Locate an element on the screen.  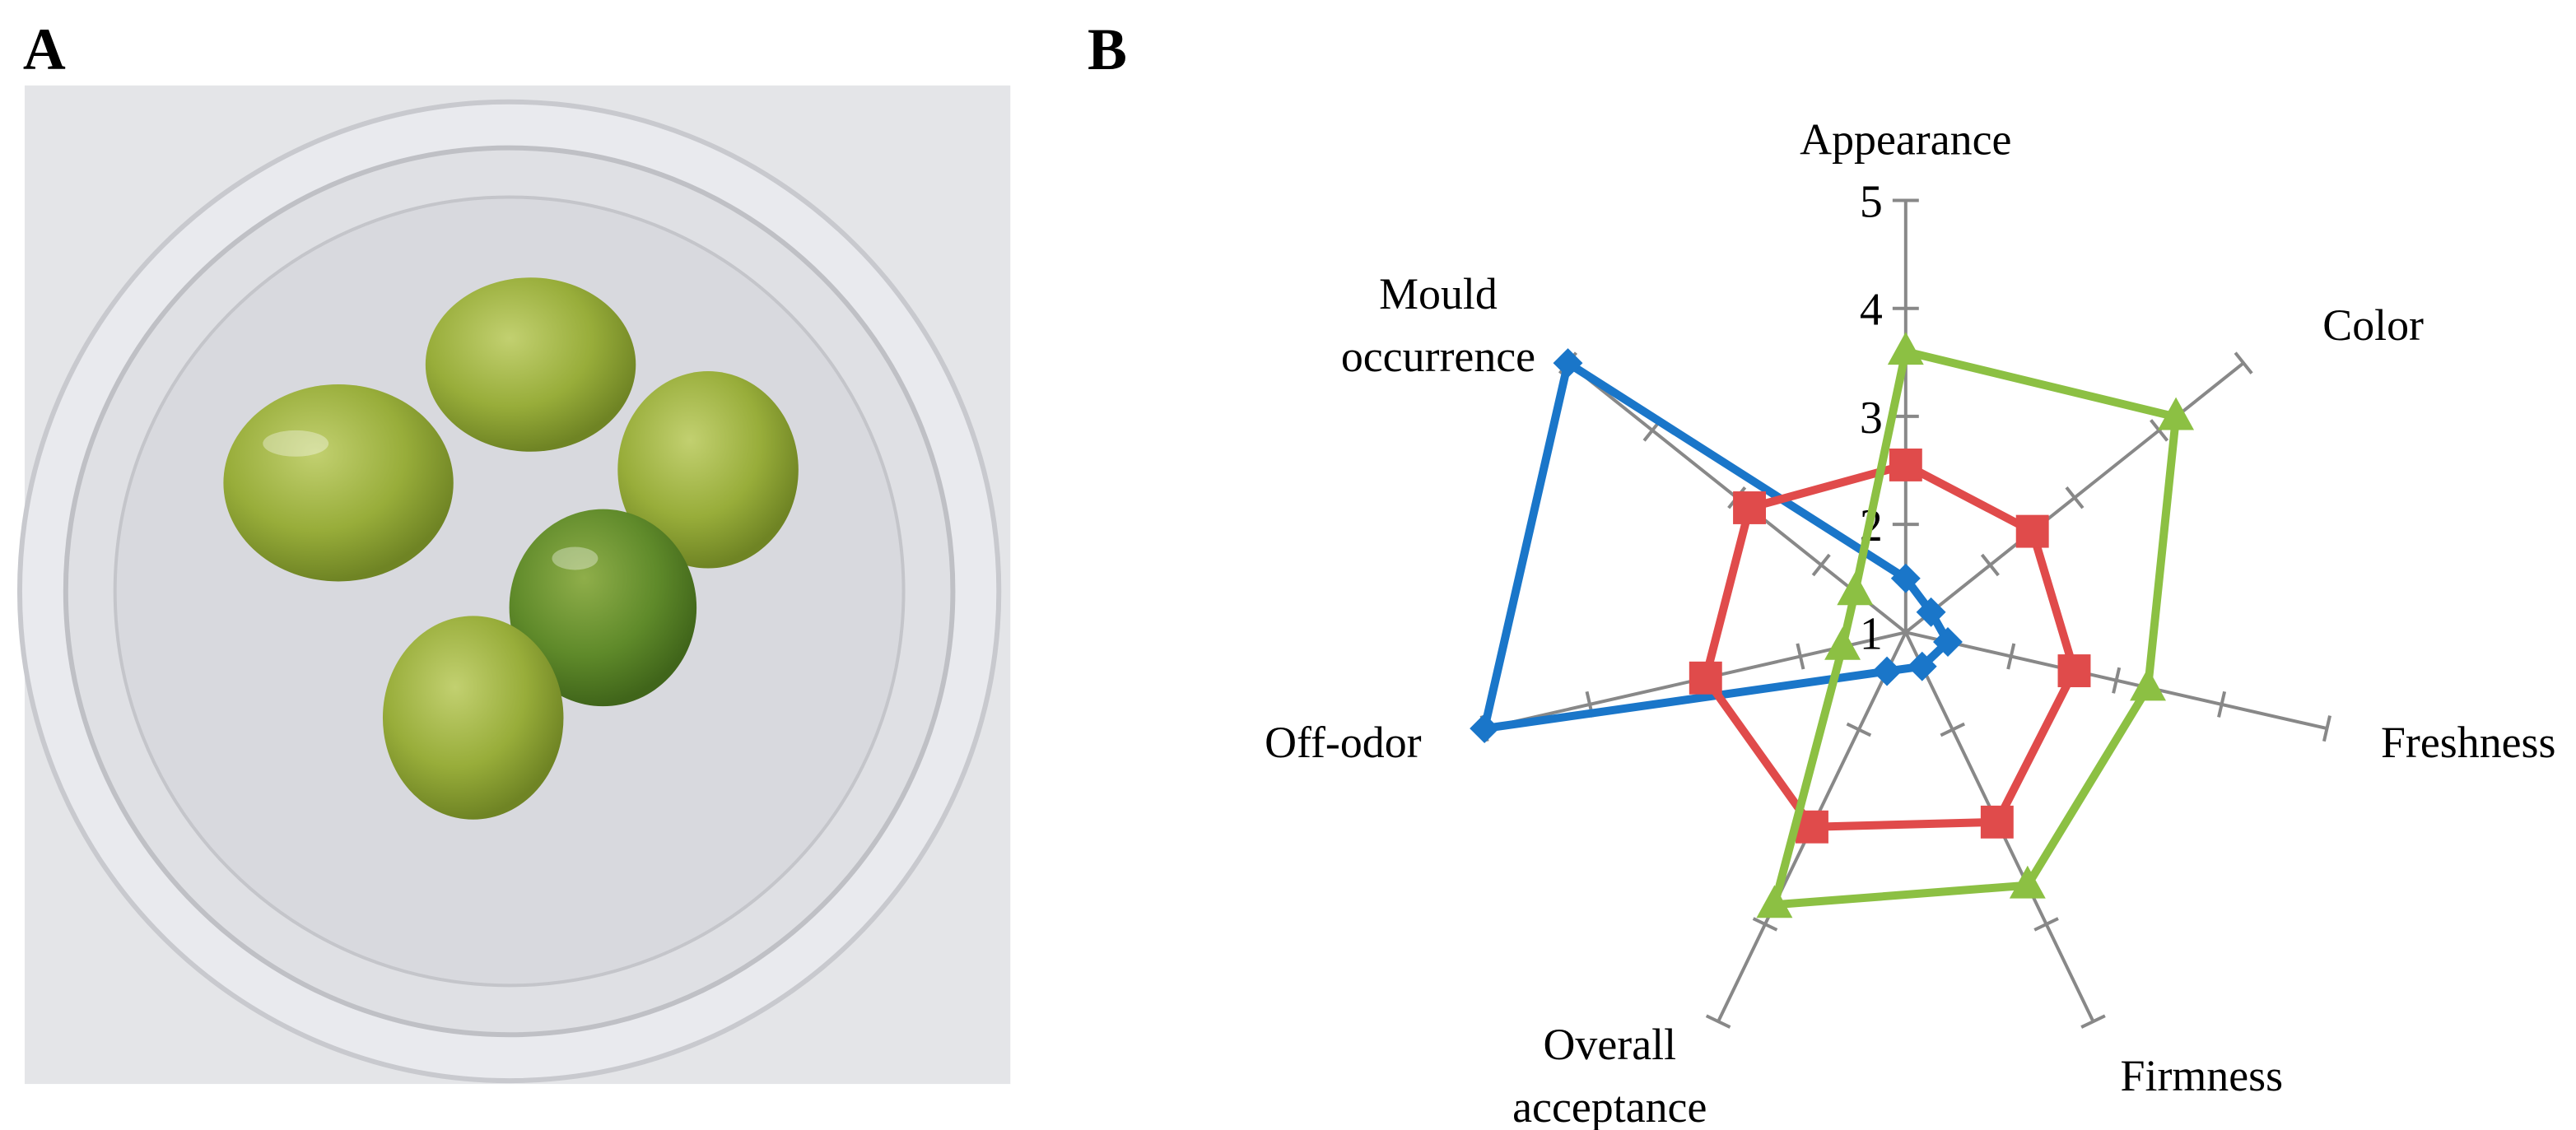
tick-label: 1 is located at coordinates (1871, 633).